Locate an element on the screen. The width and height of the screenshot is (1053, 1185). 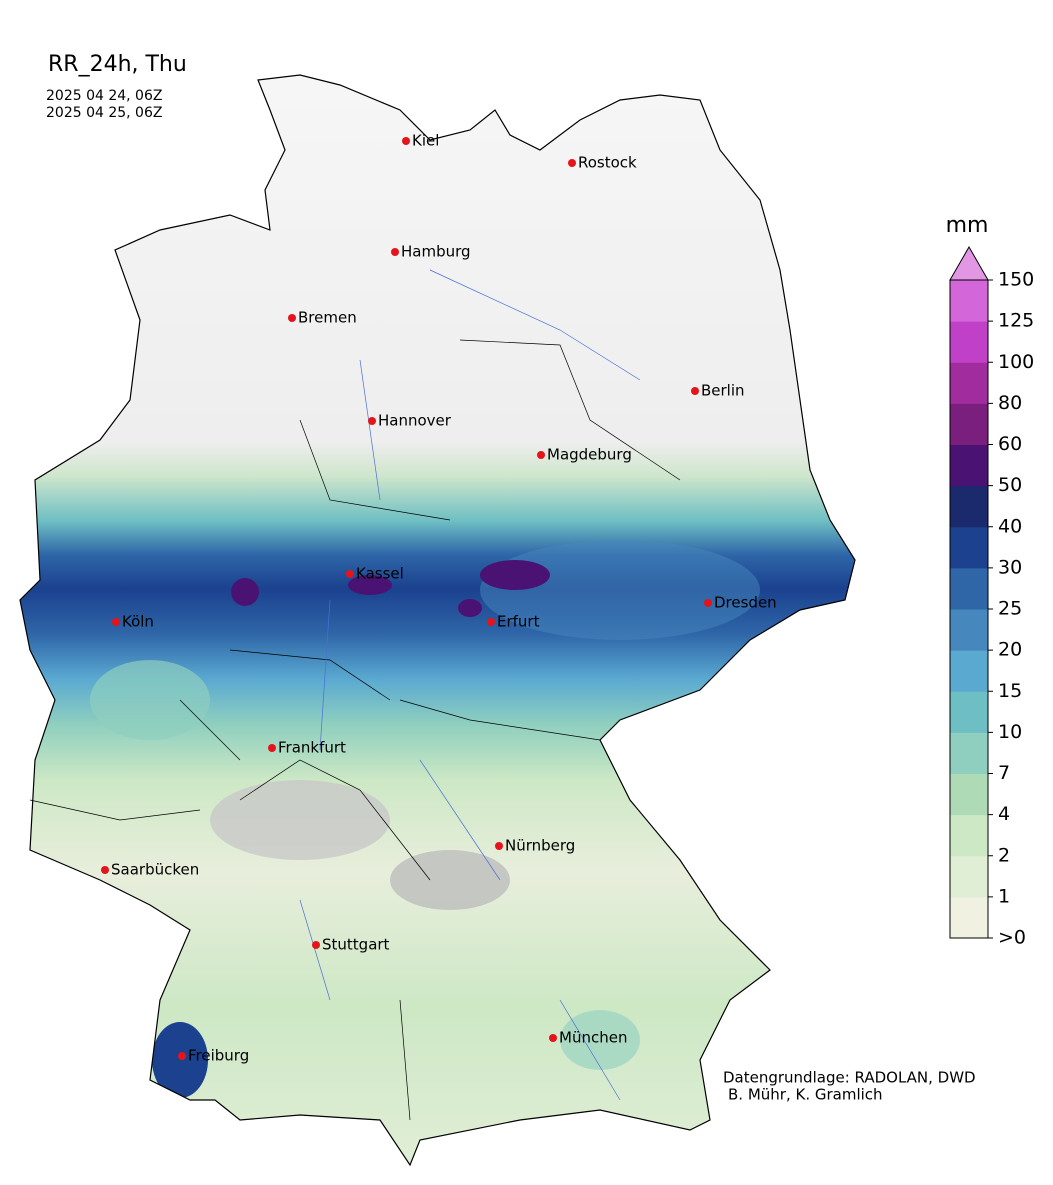
city-label: Kassel is located at coordinates (380, 574).